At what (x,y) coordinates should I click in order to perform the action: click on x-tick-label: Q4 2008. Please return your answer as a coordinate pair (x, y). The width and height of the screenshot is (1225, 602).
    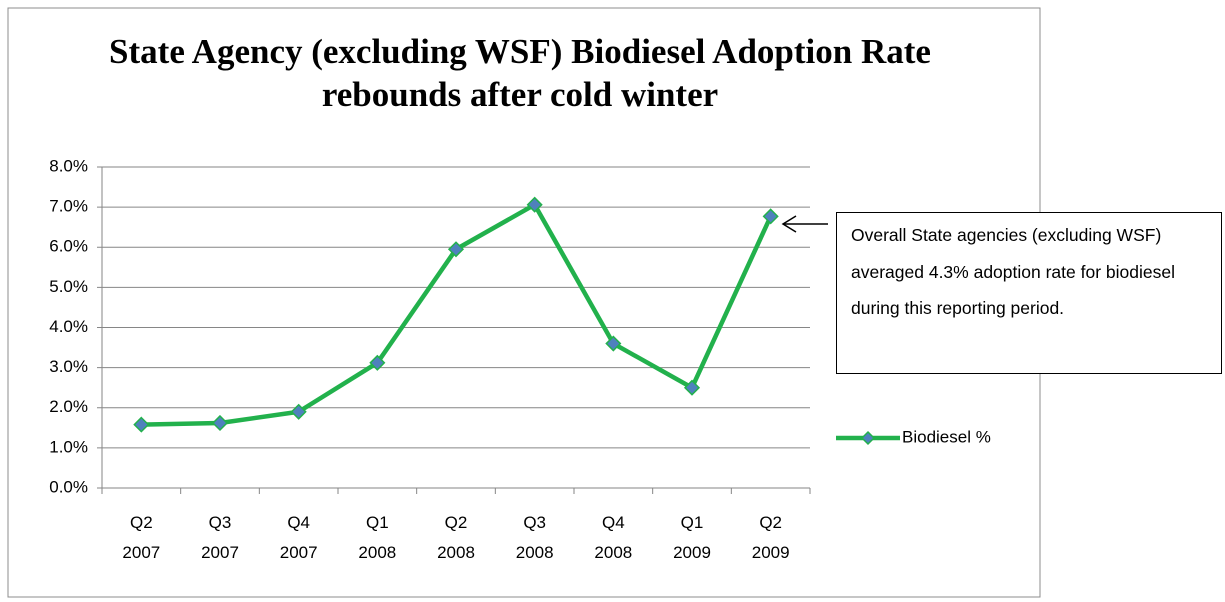
    Looking at the image, I should click on (613, 537).